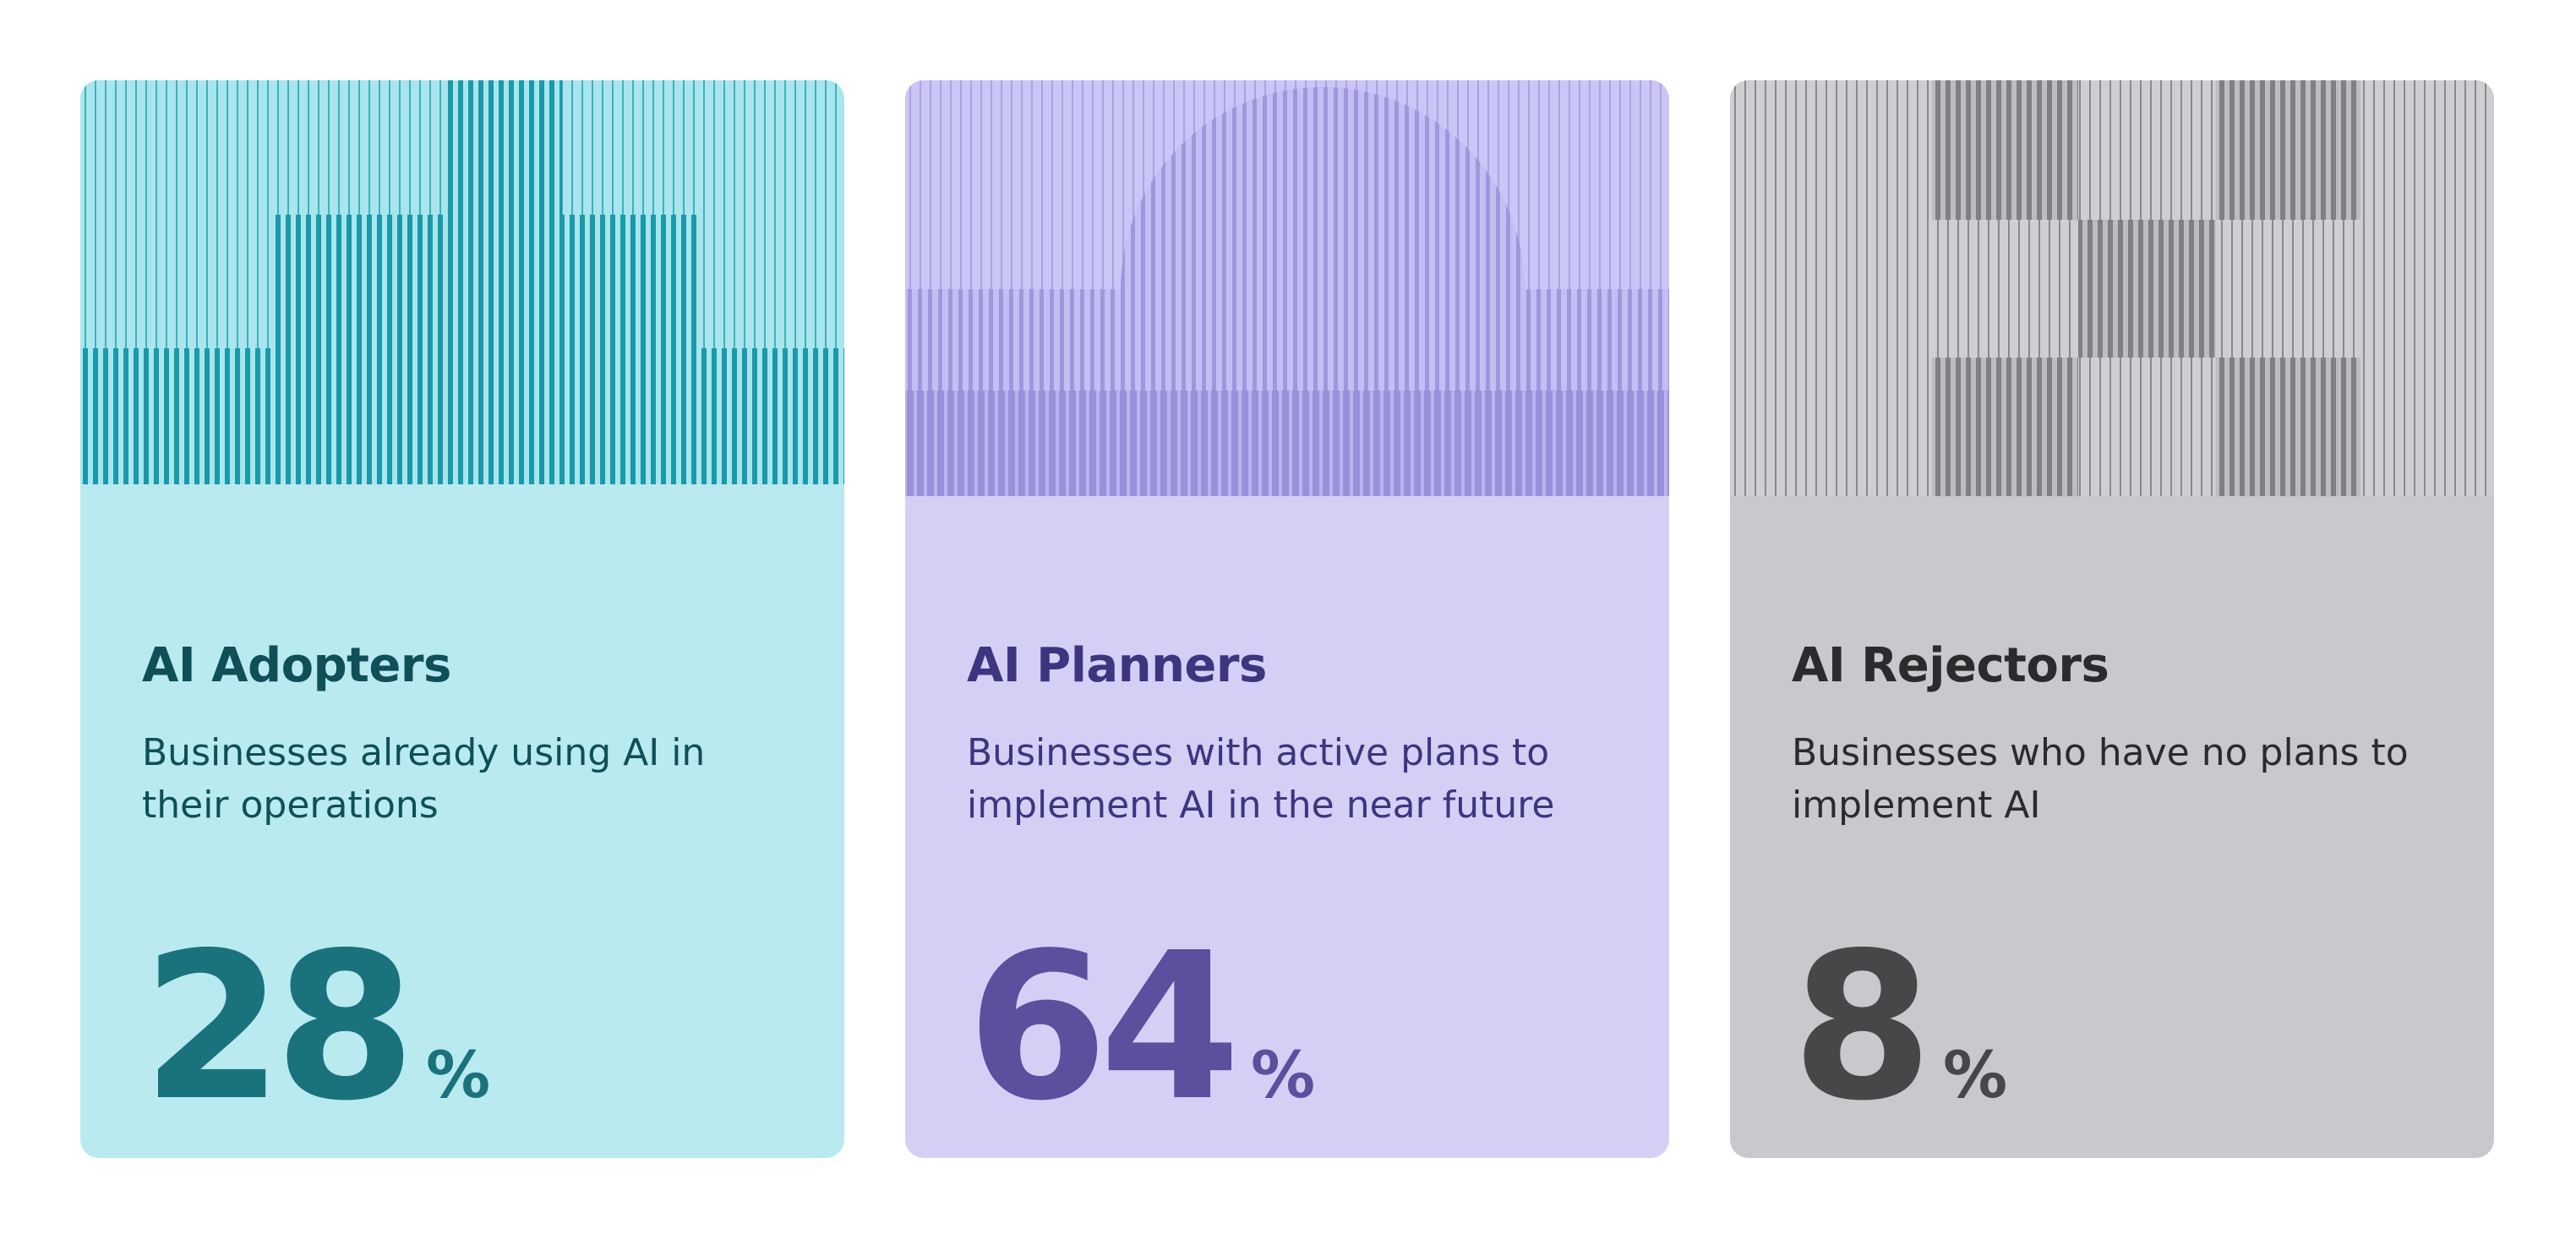 The width and height of the screenshot is (2576, 1240). What do you see at coordinates (279, 1027) in the screenshot?
I see `stat-value: 28` at bounding box center [279, 1027].